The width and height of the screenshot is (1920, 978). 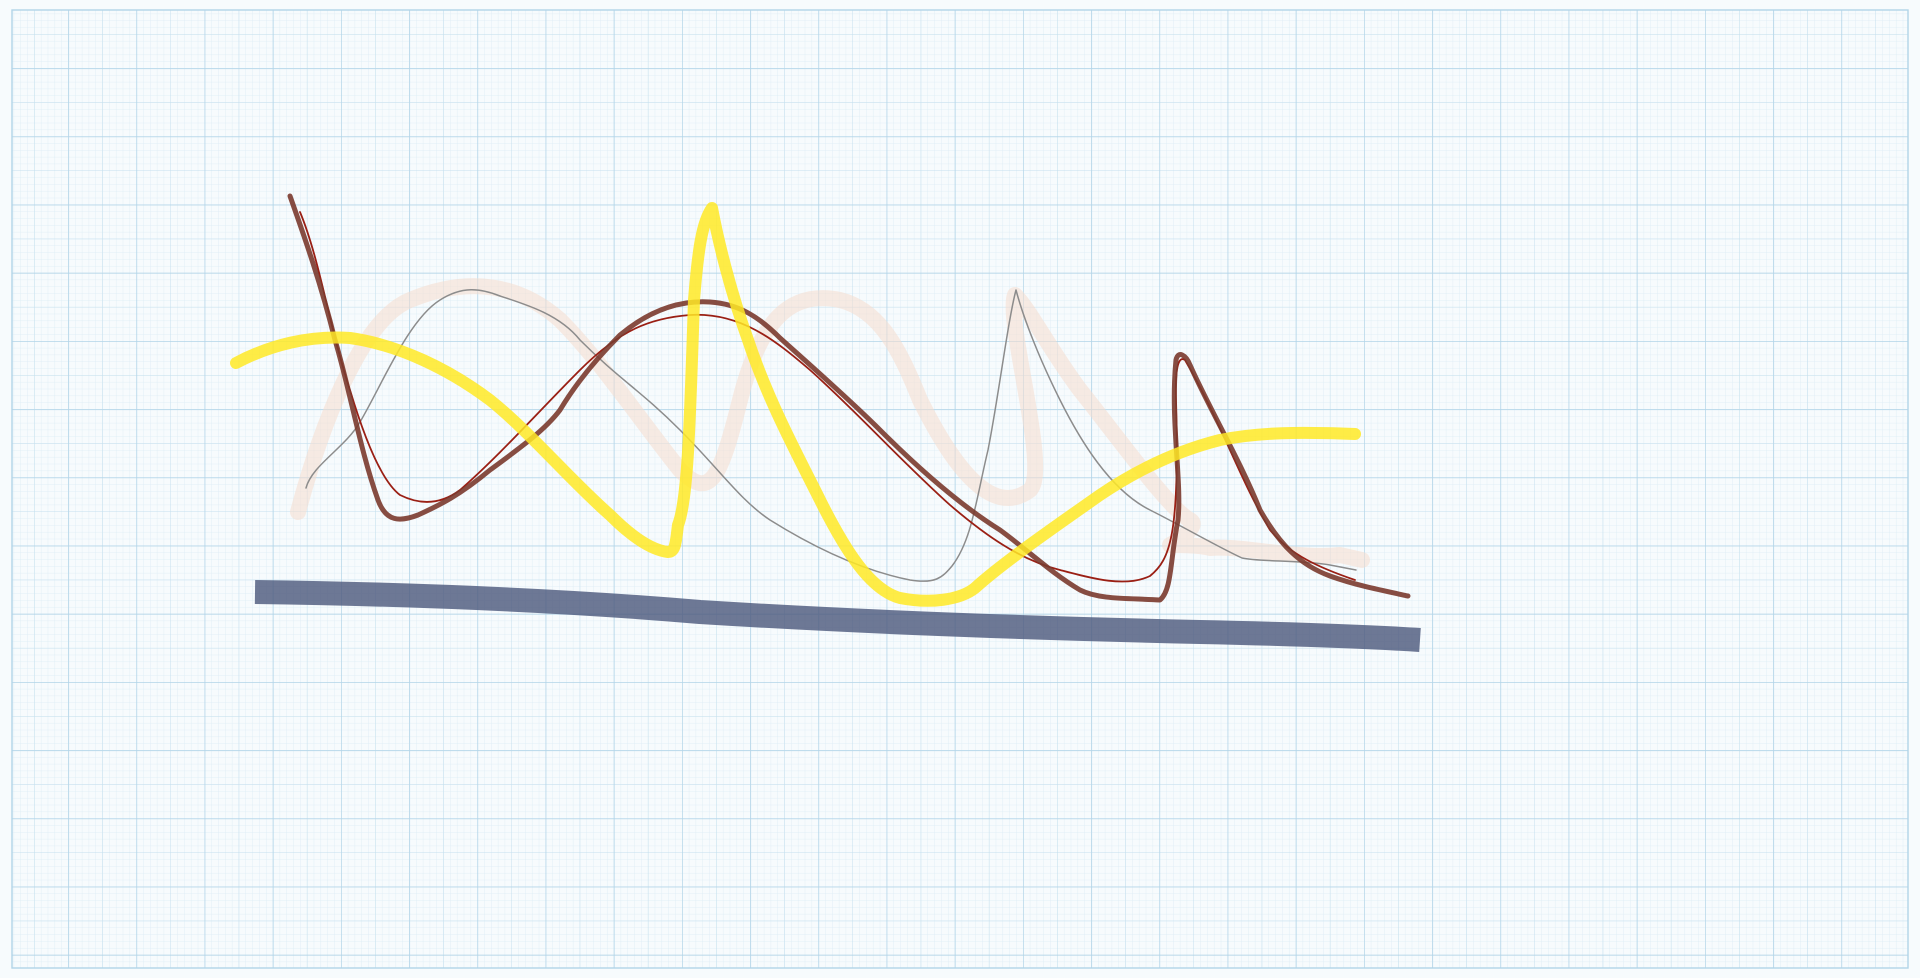 I want to click on slate-marker-stroke, so click(x=837, y=616).